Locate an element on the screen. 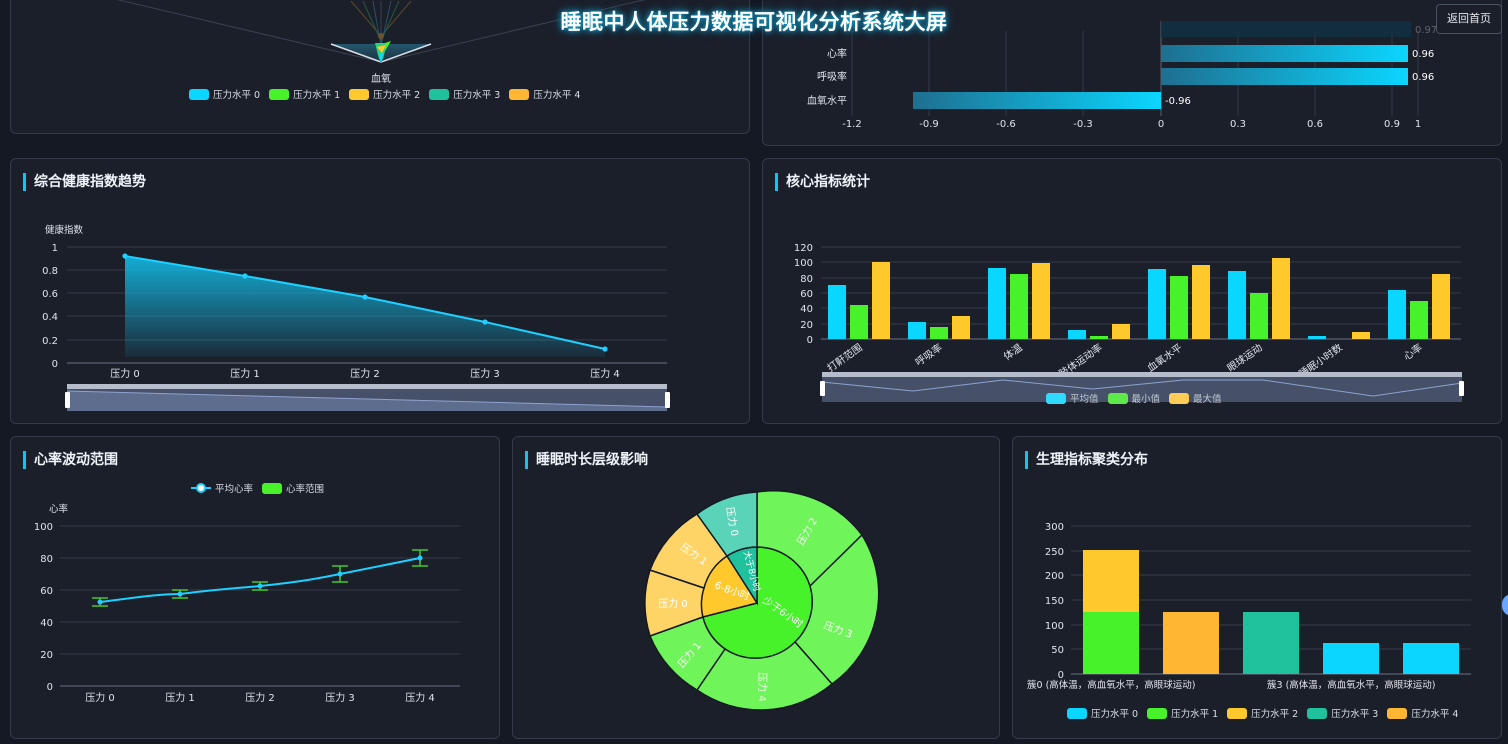  radar-panel: 血氧 压力水平 0 压力水平 1 压力水平 2 压力水平 3 压力水平 4 is located at coordinates (380, 67).